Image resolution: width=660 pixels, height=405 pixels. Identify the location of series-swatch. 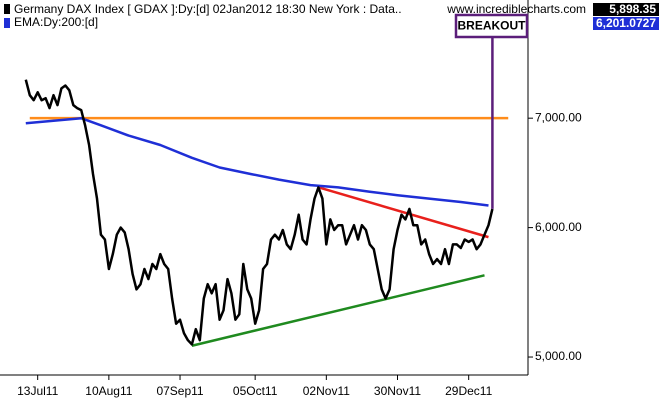
(7, 9).